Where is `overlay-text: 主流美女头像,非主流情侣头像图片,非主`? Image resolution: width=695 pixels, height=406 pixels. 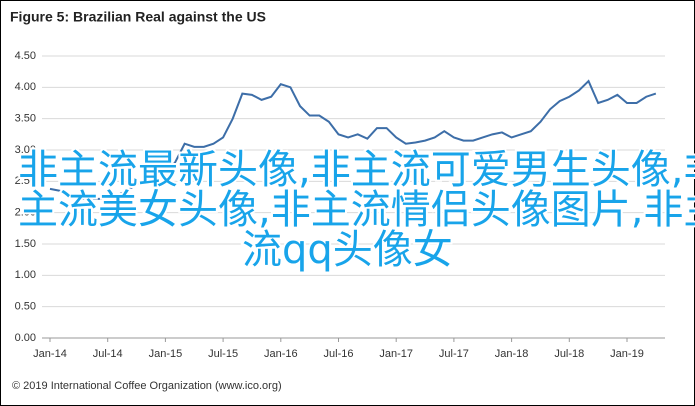 overlay-text: 主流美女头像,非主流情侣头像图片,非主 is located at coordinates (356, 210).